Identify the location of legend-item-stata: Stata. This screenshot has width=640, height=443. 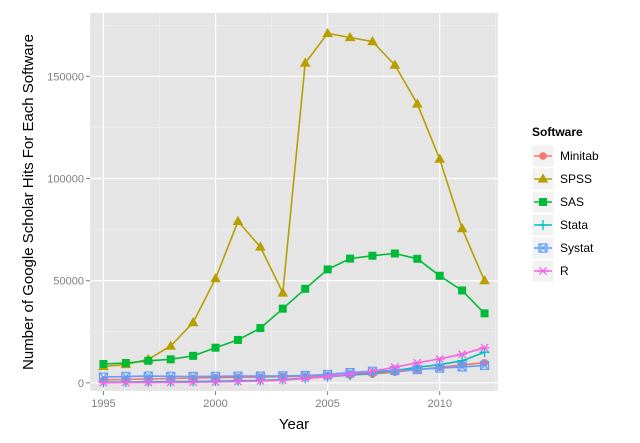
(559, 225).